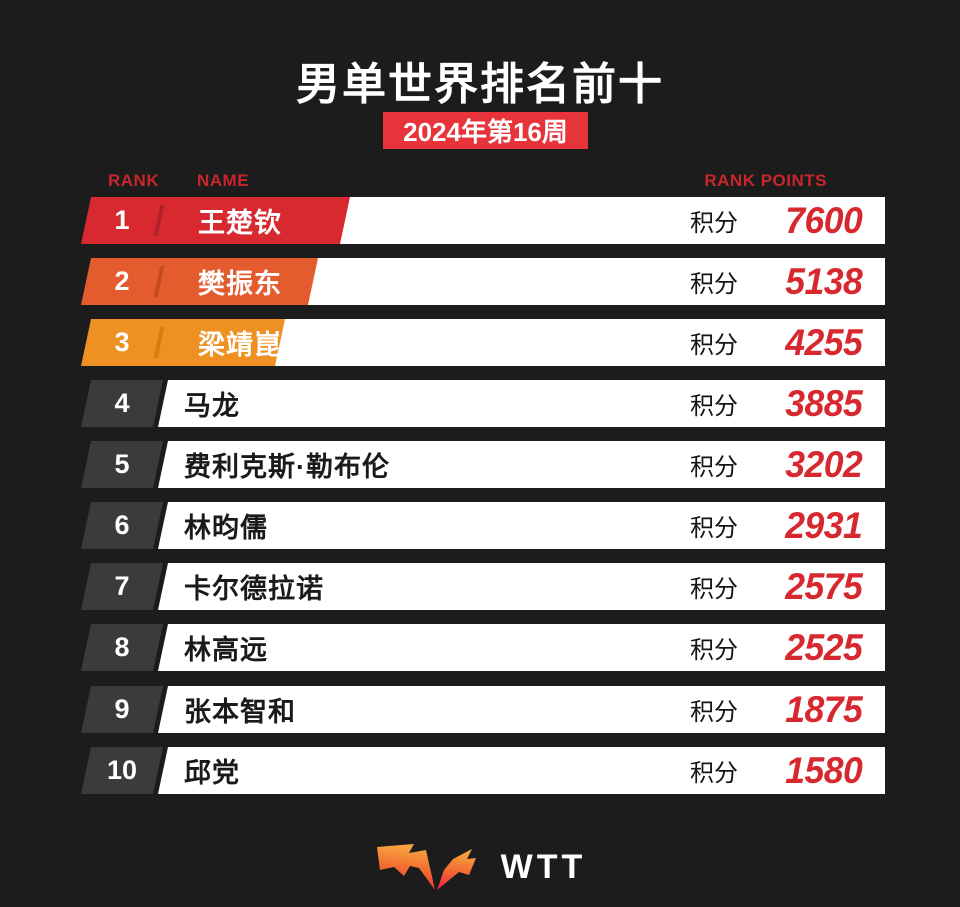 Image resolution: width=960 pixels, height=907 pixels. I want to click on rank-number: 2, so click(122, 281).